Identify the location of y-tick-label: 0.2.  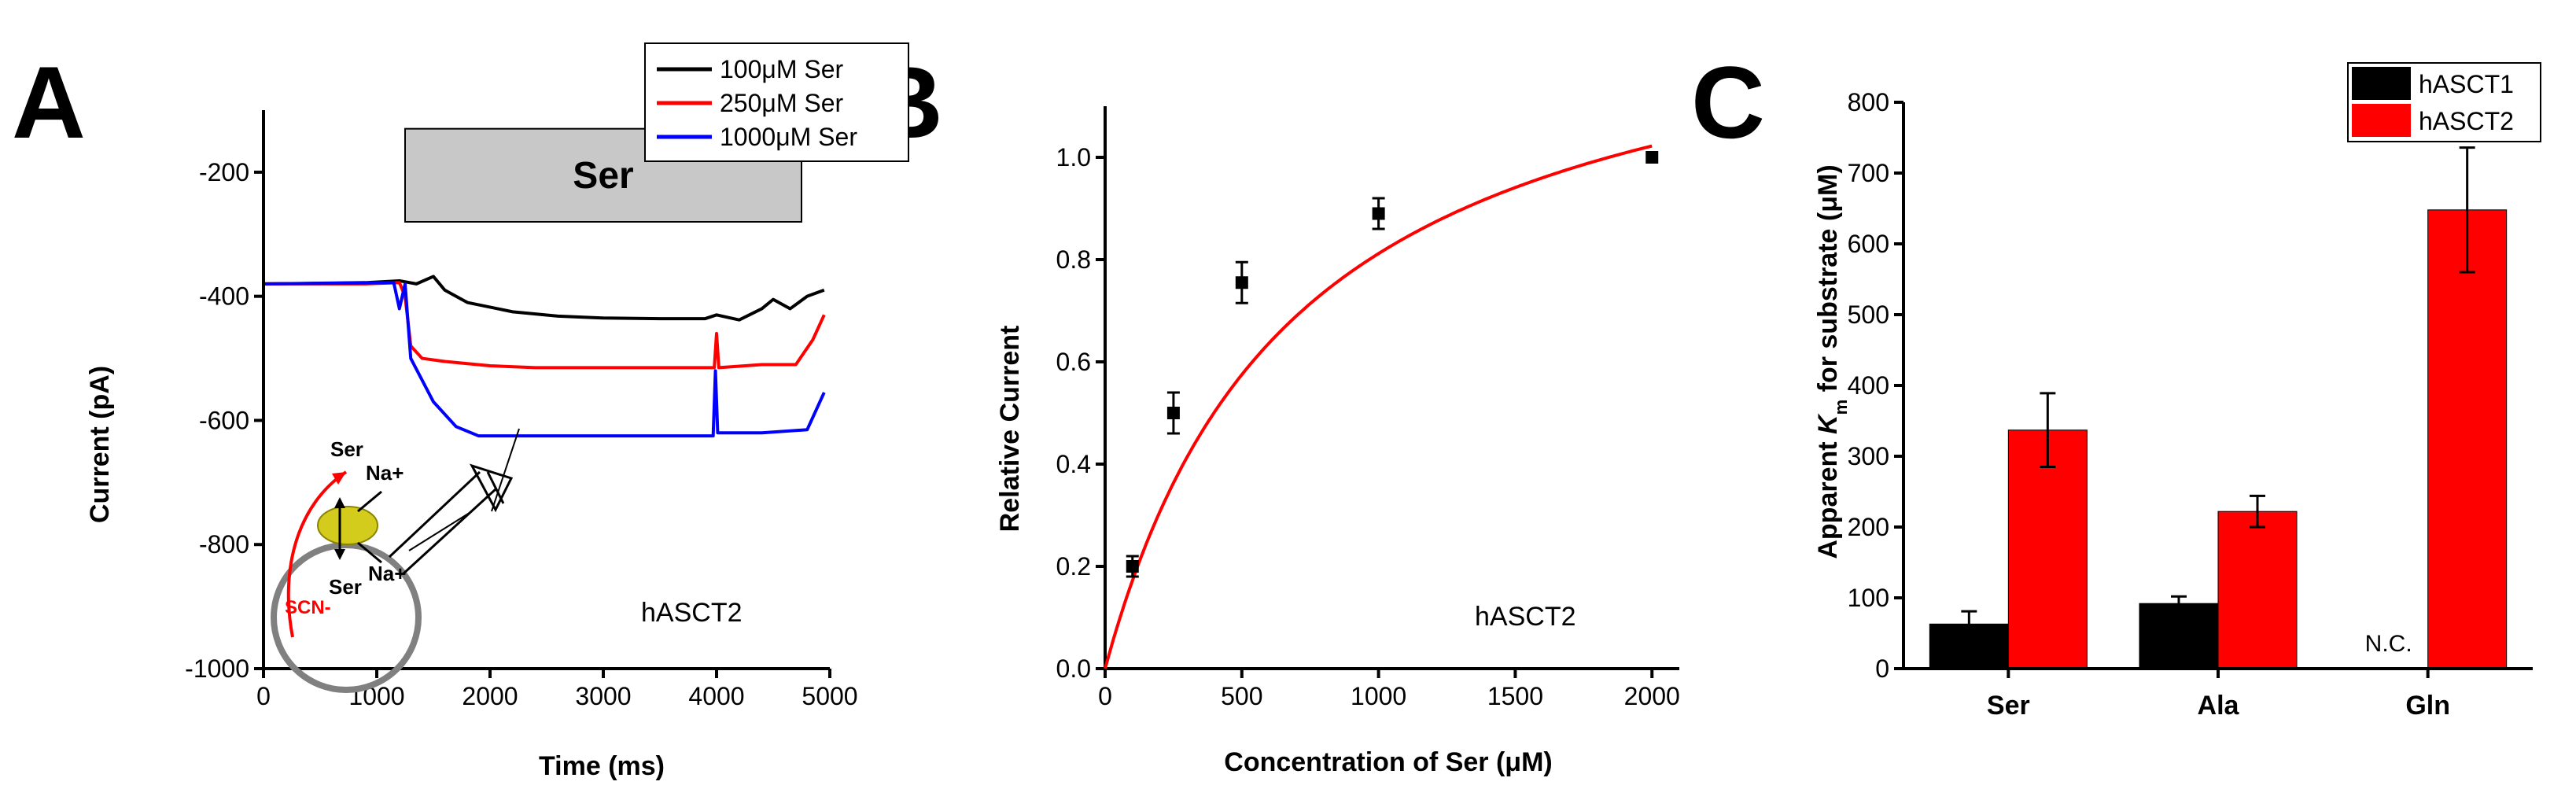
(1073, 566).